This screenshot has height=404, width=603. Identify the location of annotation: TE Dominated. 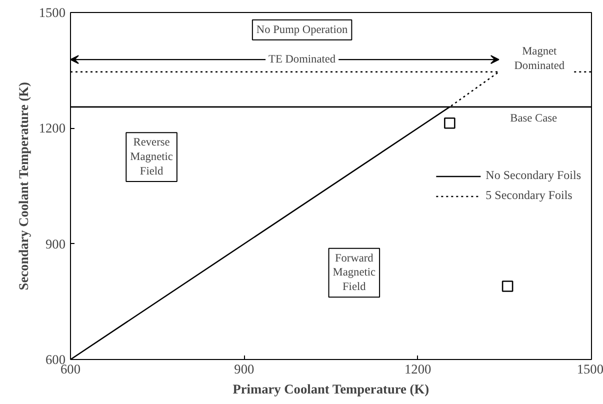
(302, 60).